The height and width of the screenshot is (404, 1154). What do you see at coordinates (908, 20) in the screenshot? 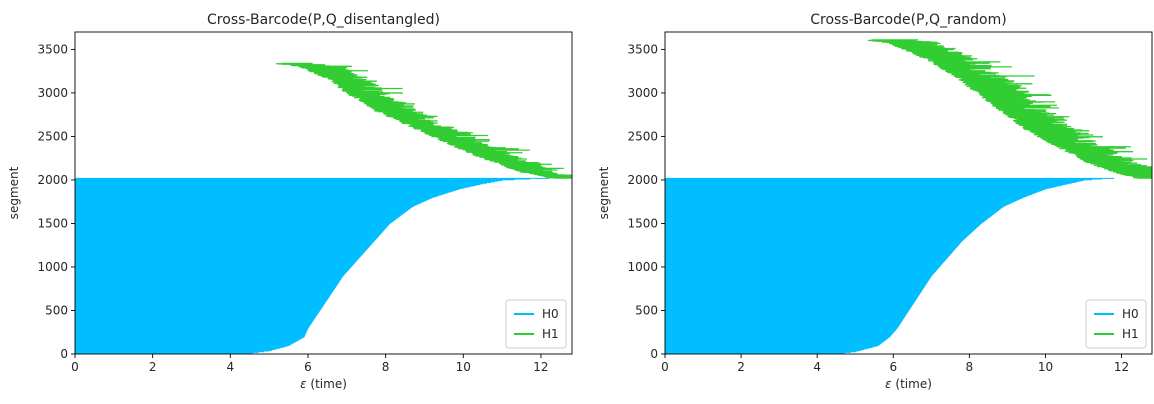
I see `chart-title: Cross-Barcode(P,Q_random)` at bounding box center [908, 20].